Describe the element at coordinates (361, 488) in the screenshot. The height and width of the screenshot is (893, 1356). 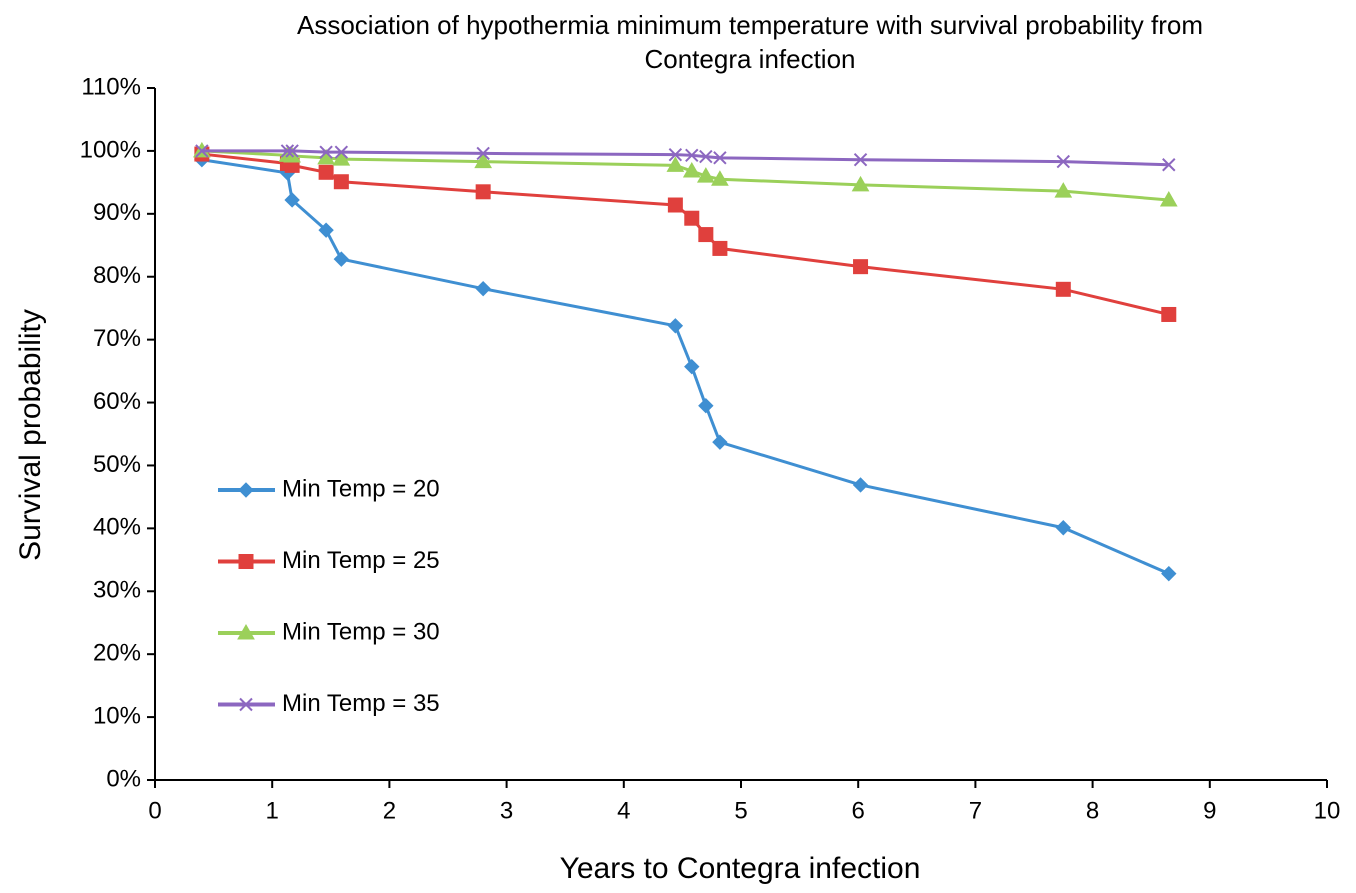
I see `legend-label: Min Temp = 20` at that location.